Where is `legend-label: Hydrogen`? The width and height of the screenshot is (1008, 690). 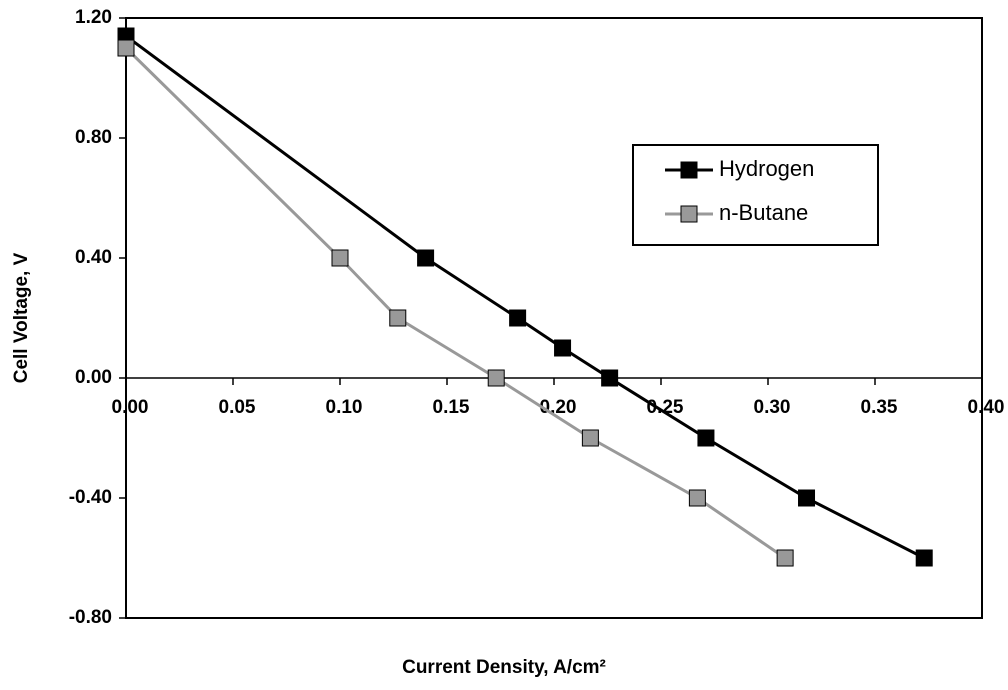
legend-label: Hydrogen is located at coordinates (766, 168).